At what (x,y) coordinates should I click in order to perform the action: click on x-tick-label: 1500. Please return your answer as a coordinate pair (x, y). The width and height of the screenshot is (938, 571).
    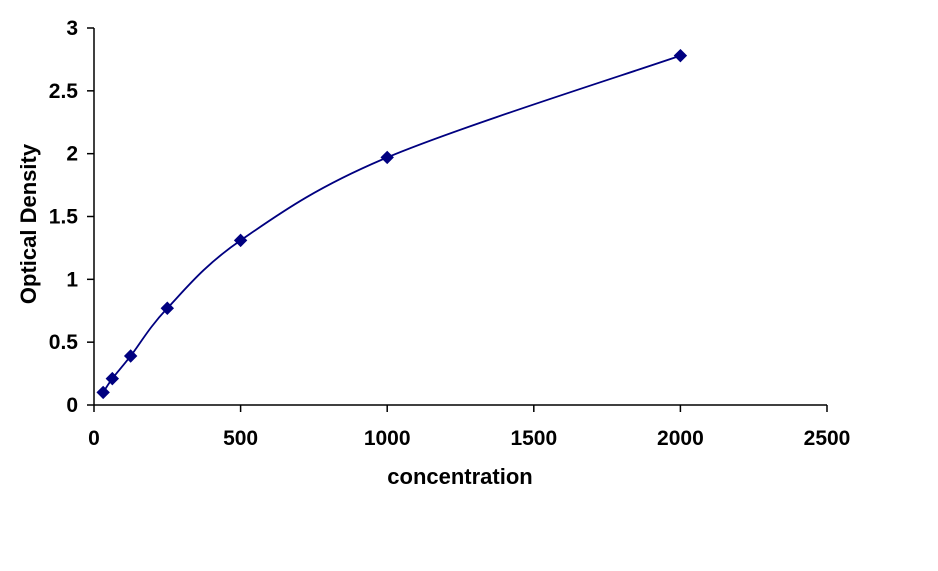
    Looking at the image, I should click on (533, 438).